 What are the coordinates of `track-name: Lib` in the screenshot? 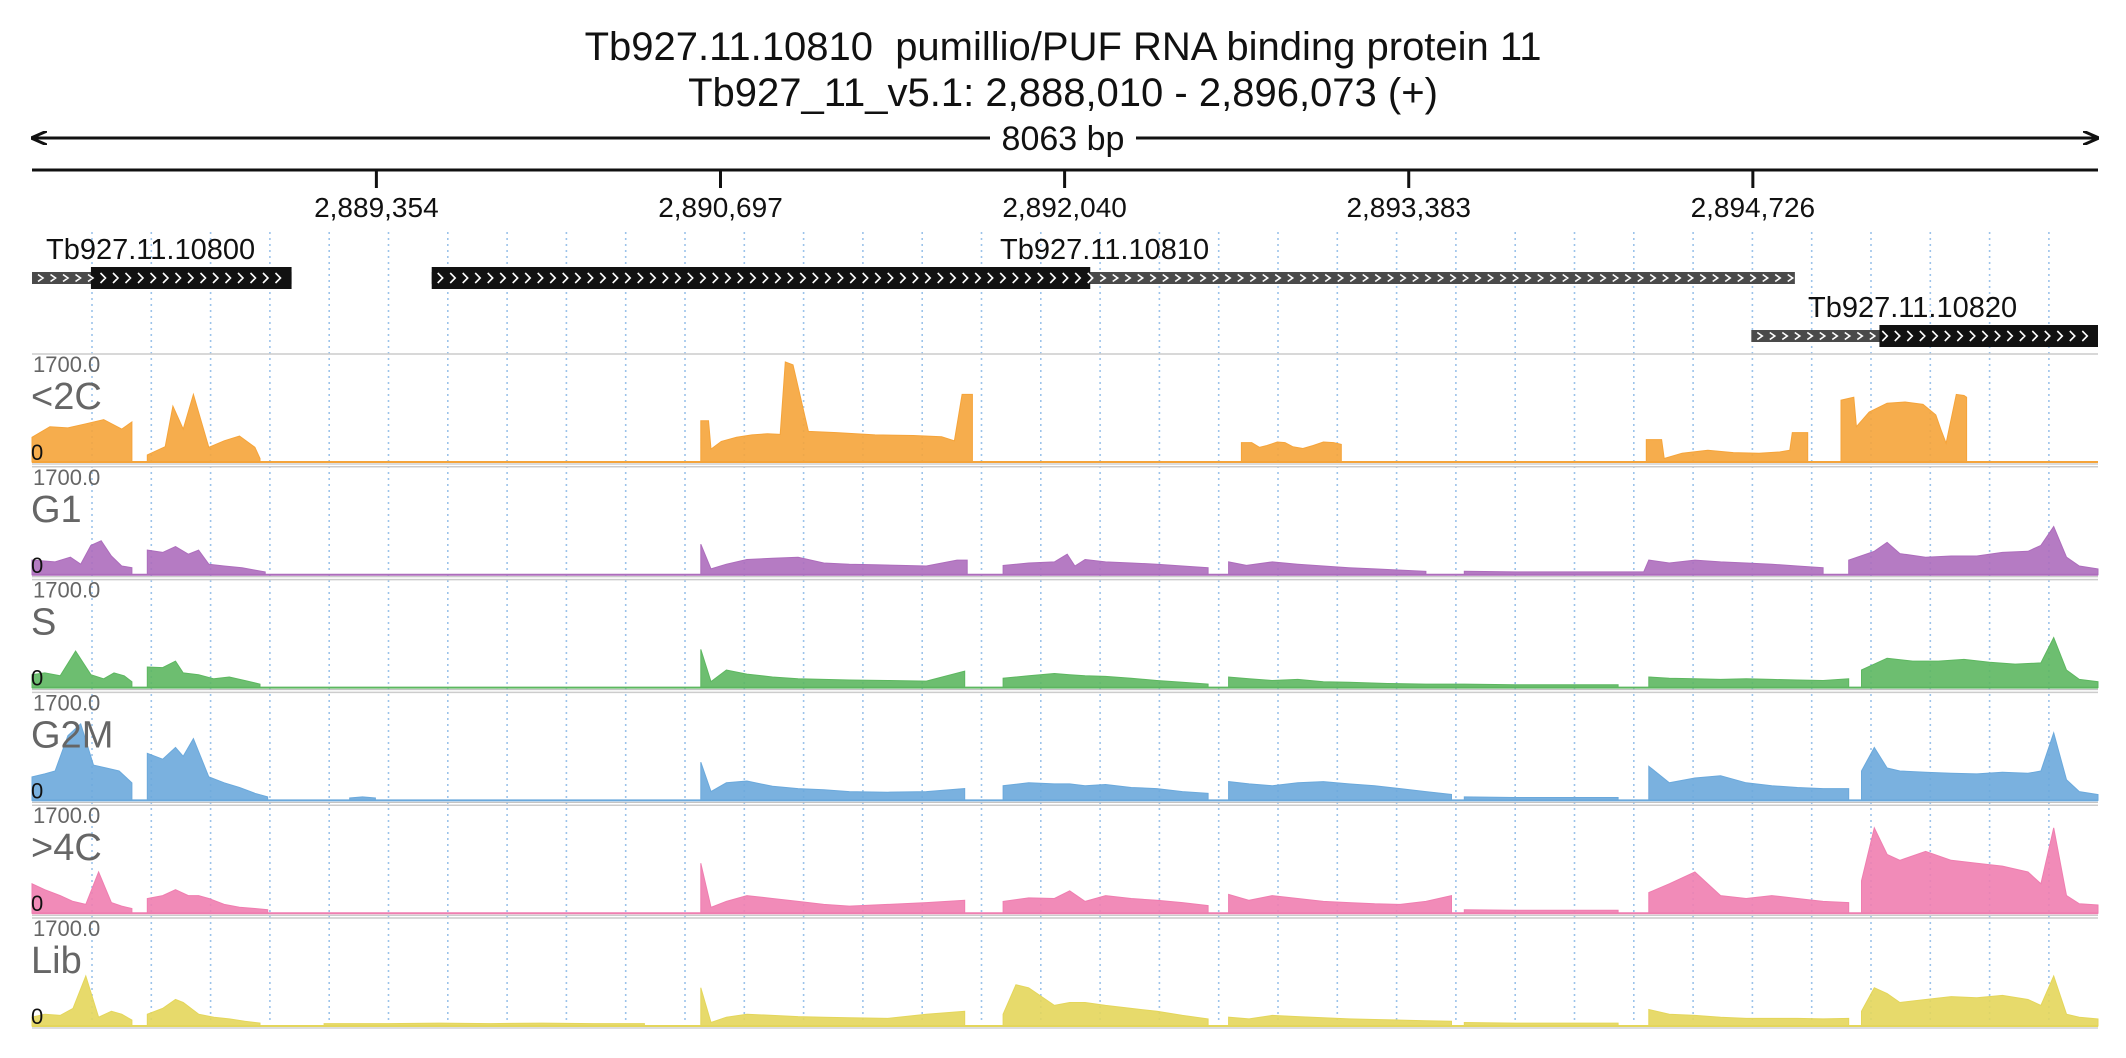 It's located at (56, 961).